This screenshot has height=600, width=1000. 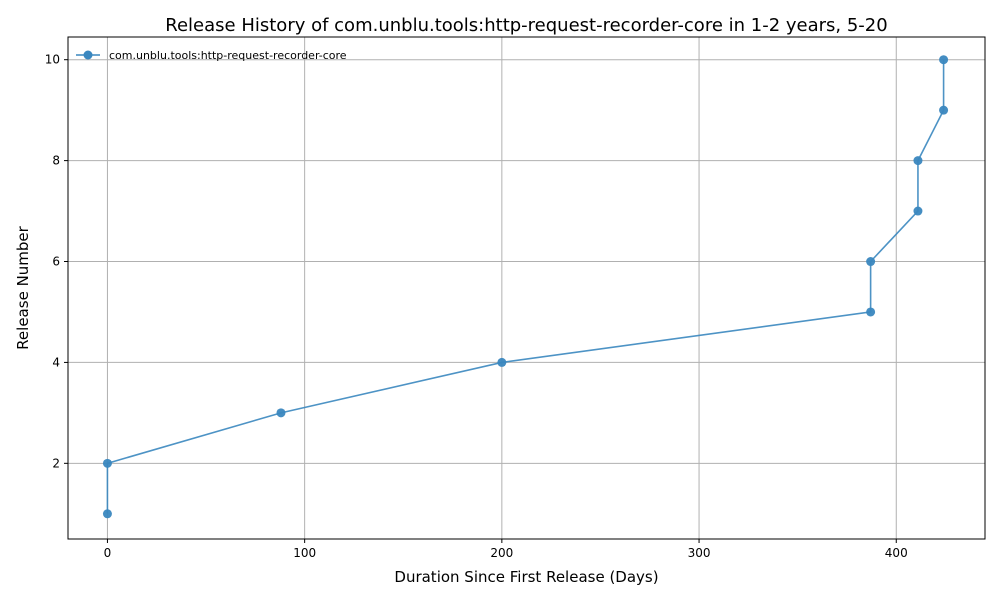 I want to click on x-tick-label: 100, so click(x=304, y=553).